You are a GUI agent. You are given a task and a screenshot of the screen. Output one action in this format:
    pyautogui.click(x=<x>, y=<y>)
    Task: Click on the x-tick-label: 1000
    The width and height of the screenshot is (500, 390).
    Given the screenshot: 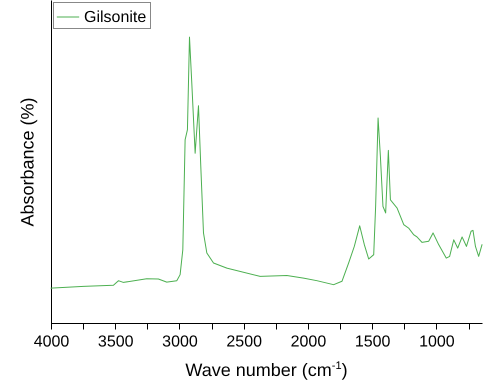 What is the action you would take?
    pyautogui.click(x=437, y=342)
    